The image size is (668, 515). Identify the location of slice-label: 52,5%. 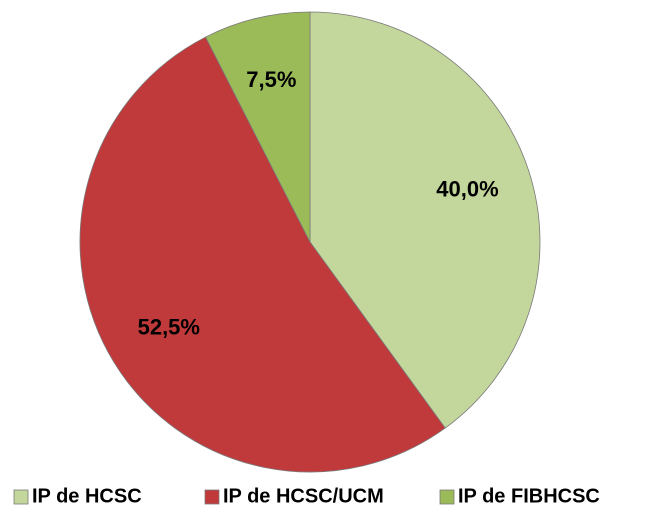
(169, 326).